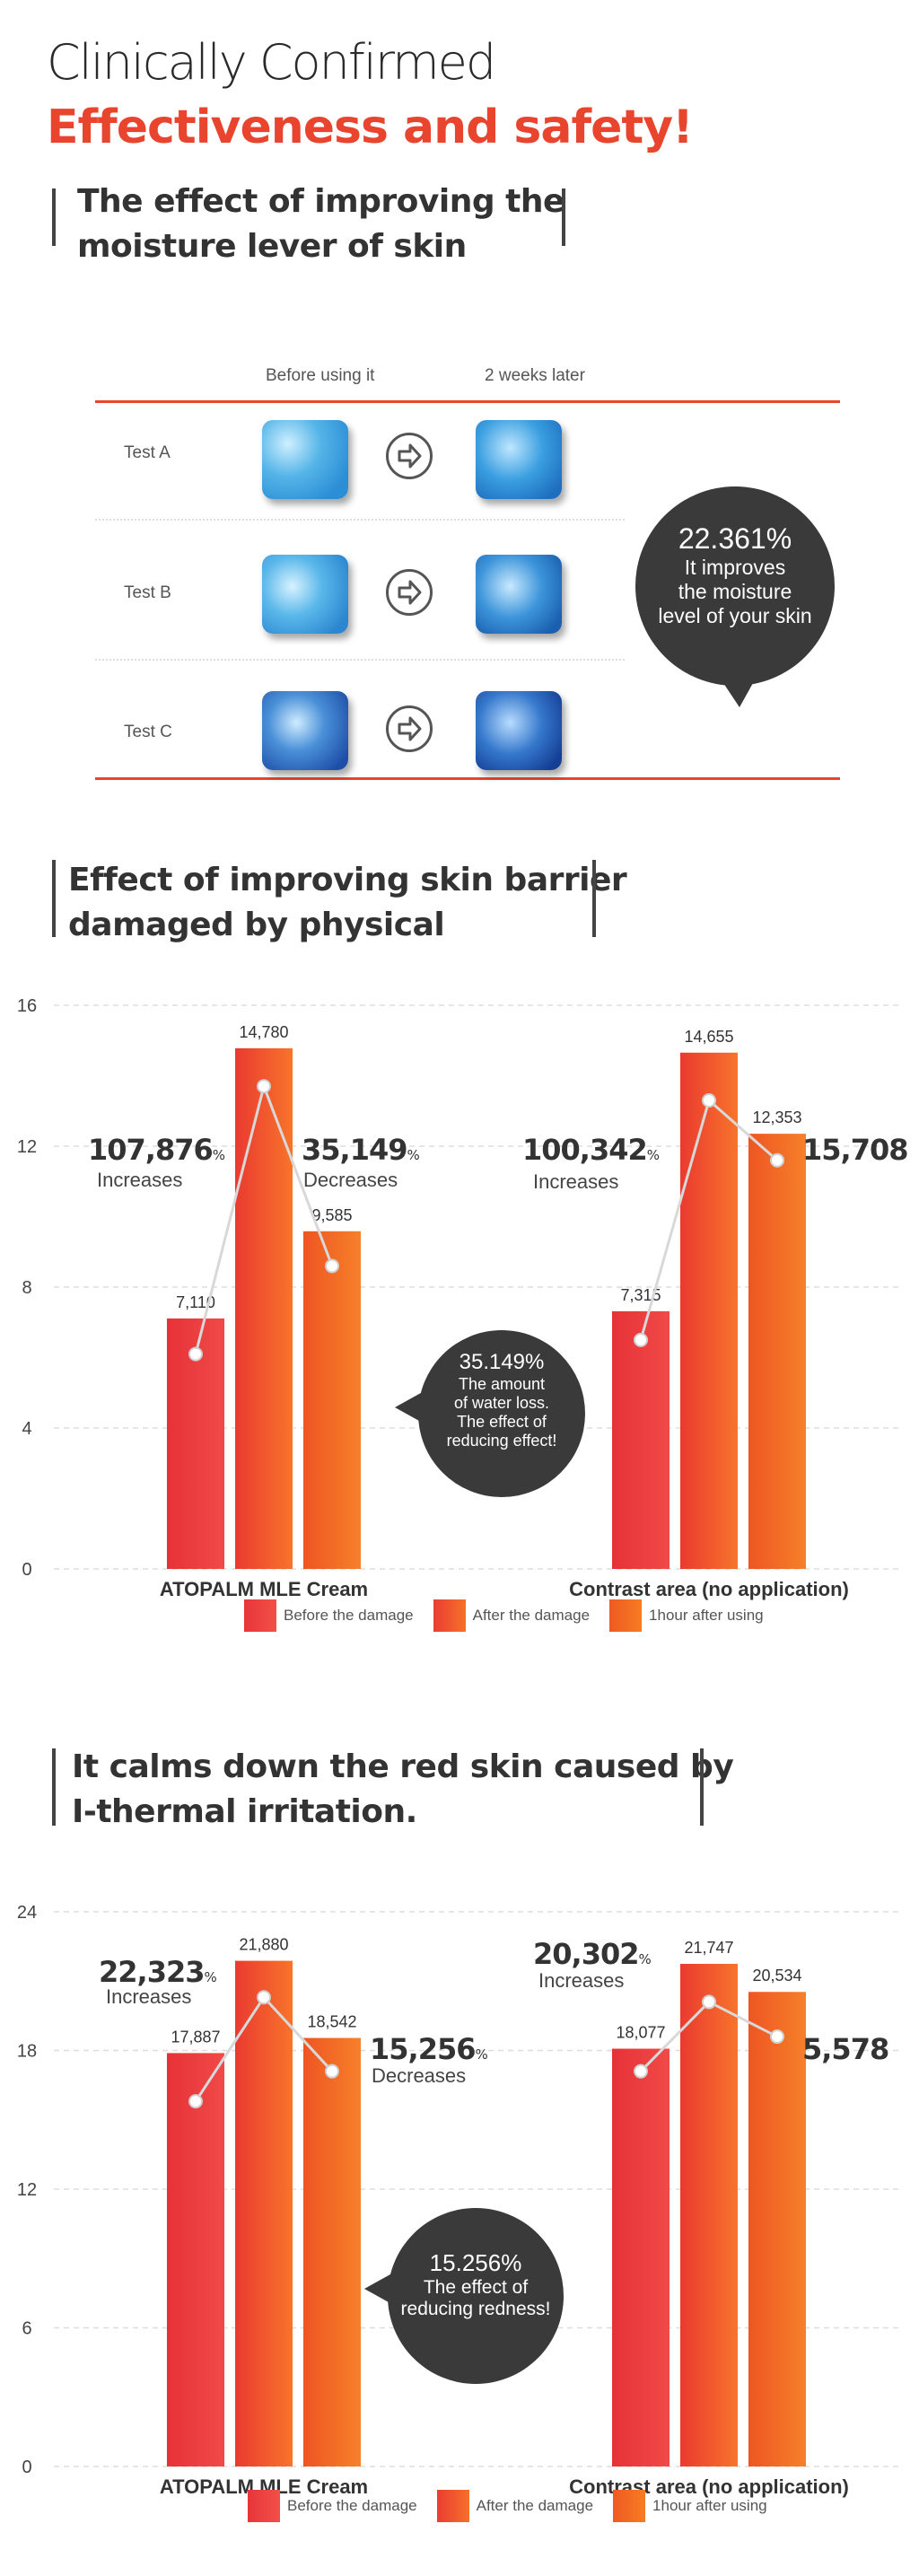  What do you see at coordinates (26, 1429) in the screenshot?
I see `y-tick-label: 4` at bounding box center [26, 1429].